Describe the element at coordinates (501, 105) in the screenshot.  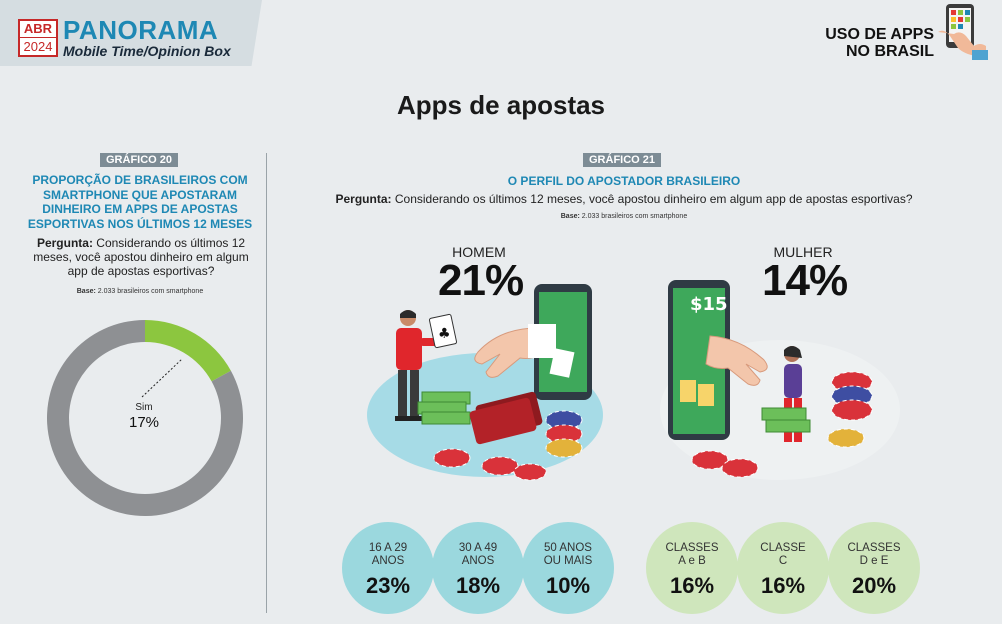
I see `page-title: Apps de apostas` at that location.